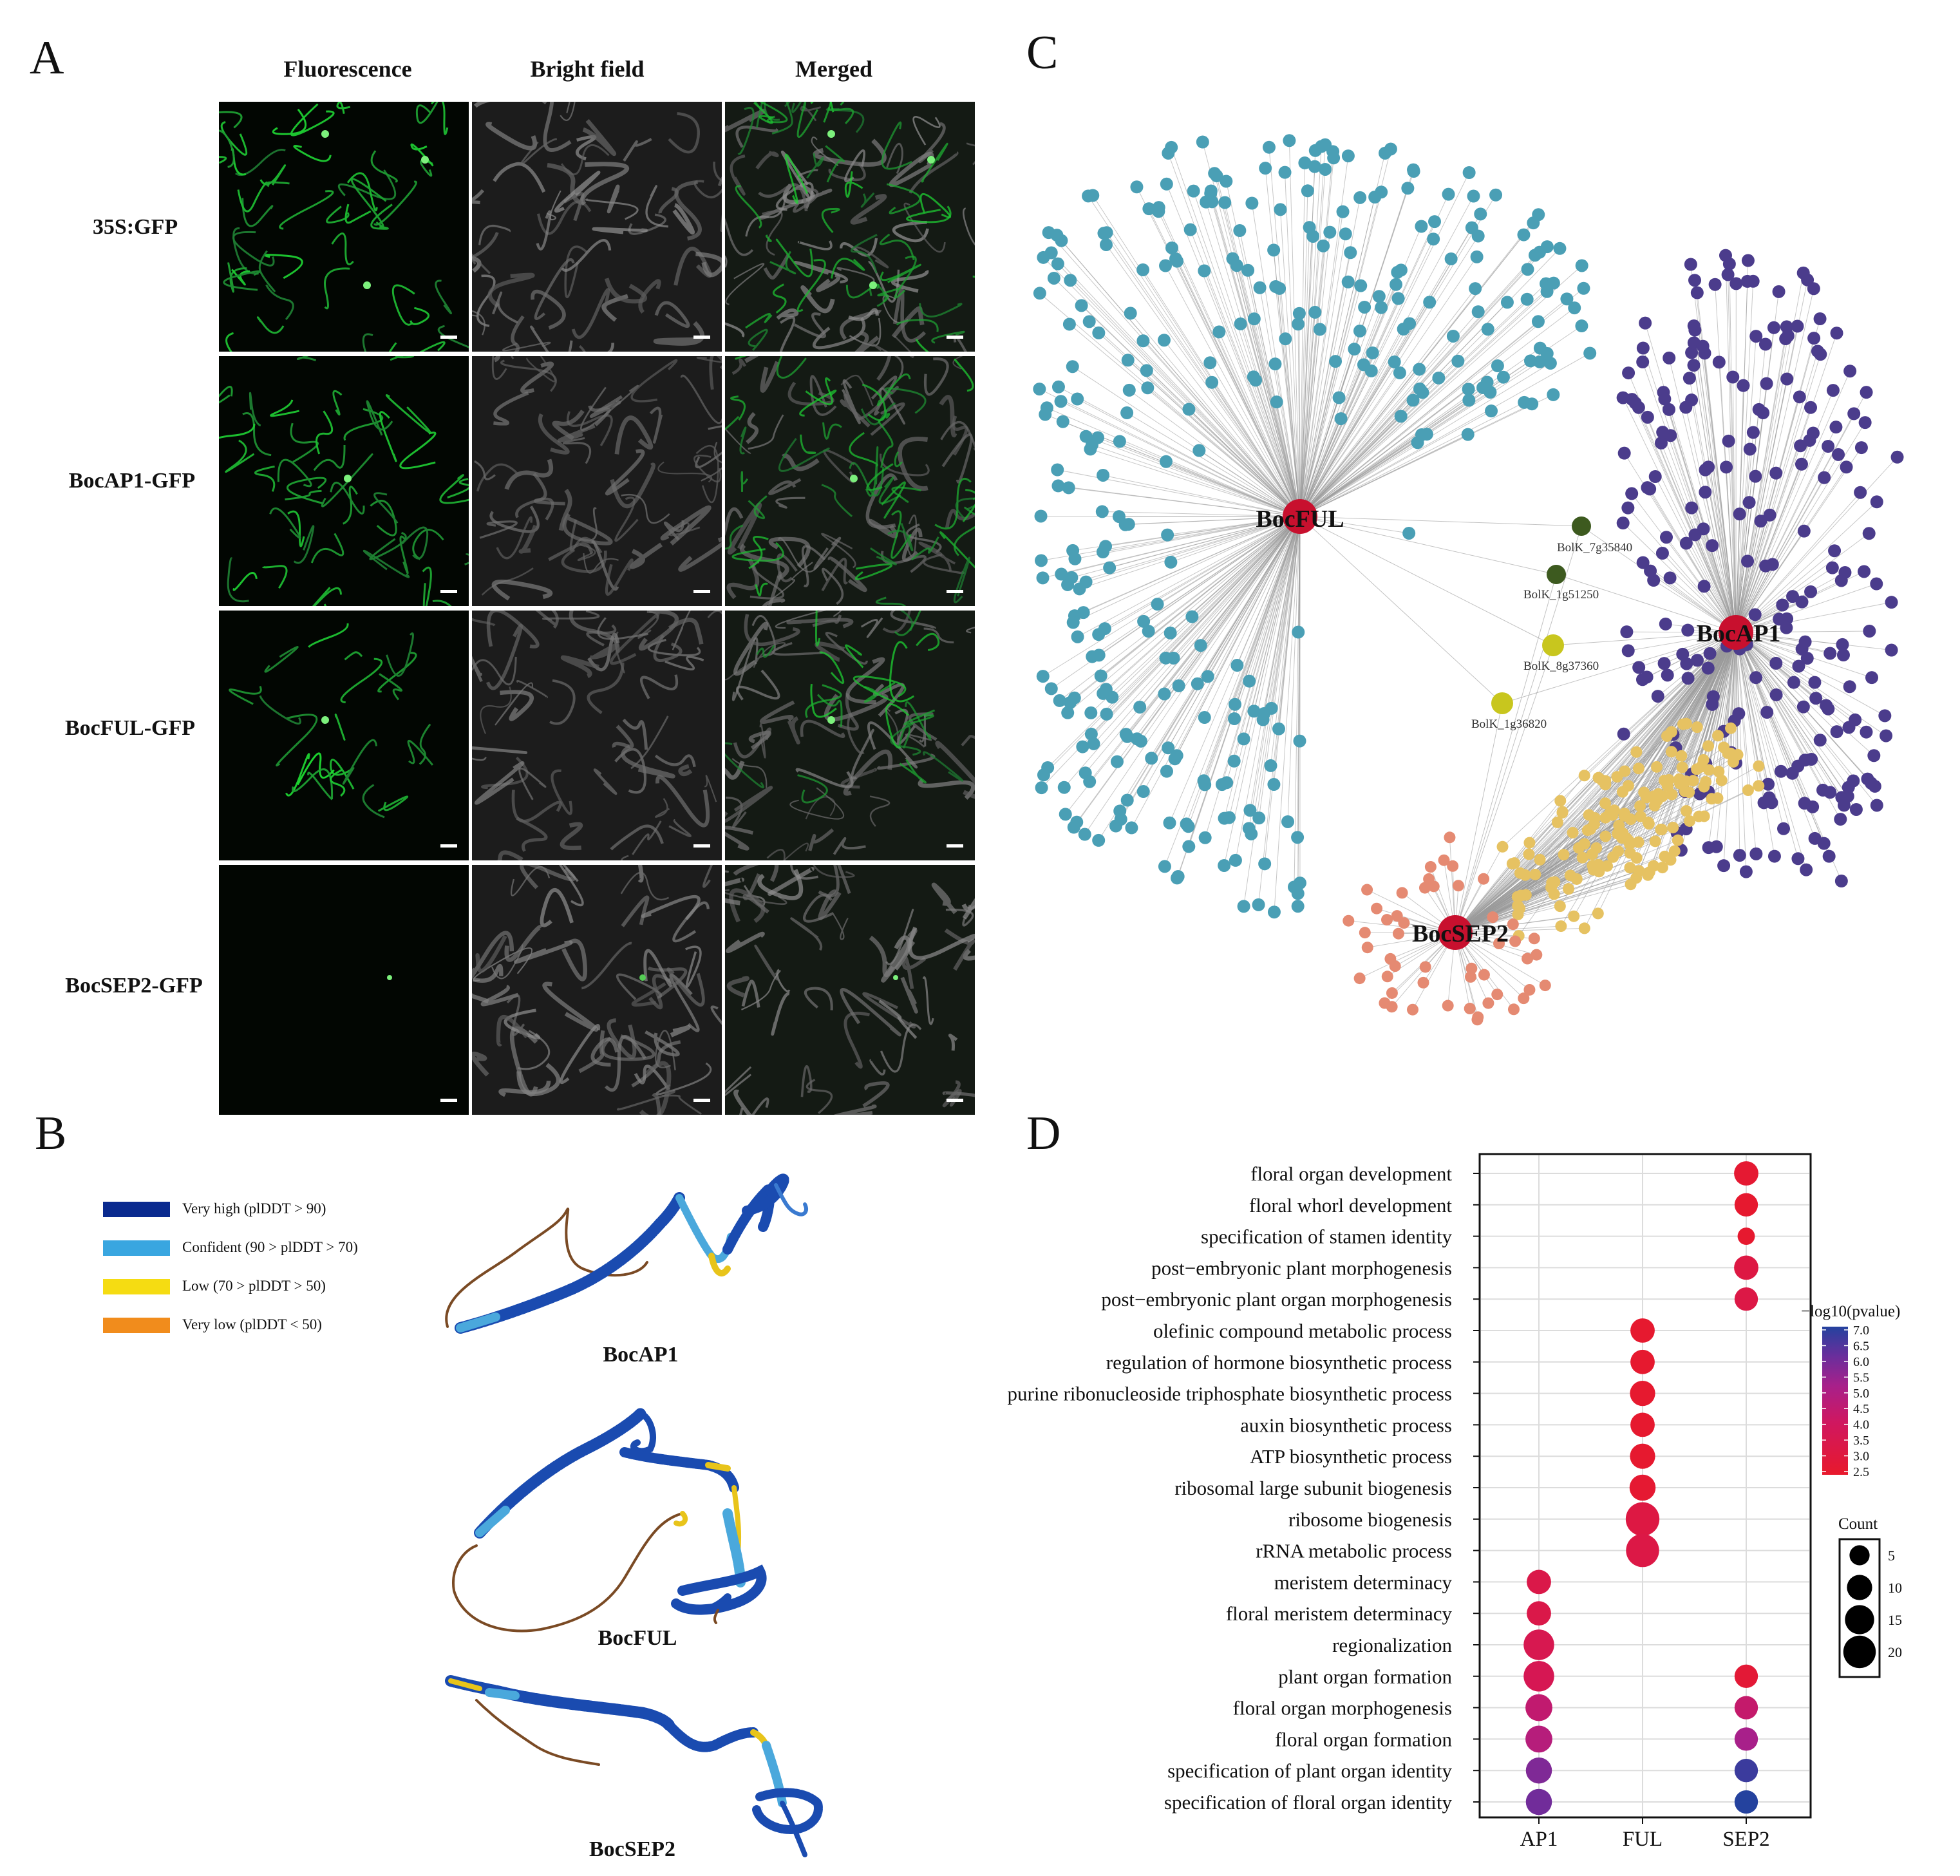 Image resolution: width=1960 pixels, height=1876 pixels. Describe the element at coordinates (1363, 1739) in the screenshot. I see `go-term-label: floral organ formation` at that location.